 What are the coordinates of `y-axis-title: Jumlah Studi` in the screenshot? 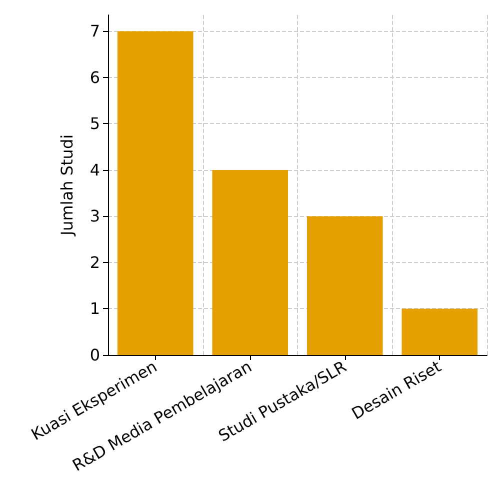 It's located at (67, 185).